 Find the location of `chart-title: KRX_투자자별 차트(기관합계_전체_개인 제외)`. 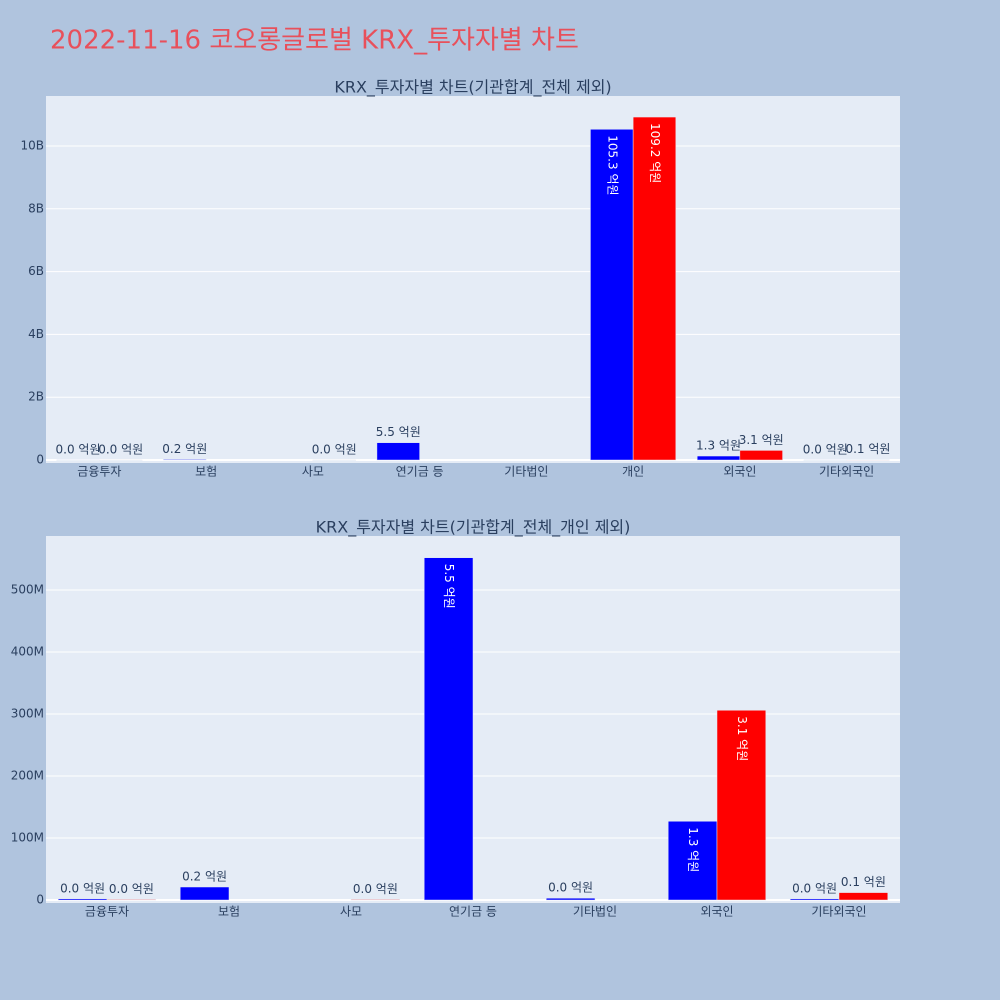

chart-title: KRX_투자자별 차트(기관합계_전체_개인 제외) is located at coordinates (473, 528).